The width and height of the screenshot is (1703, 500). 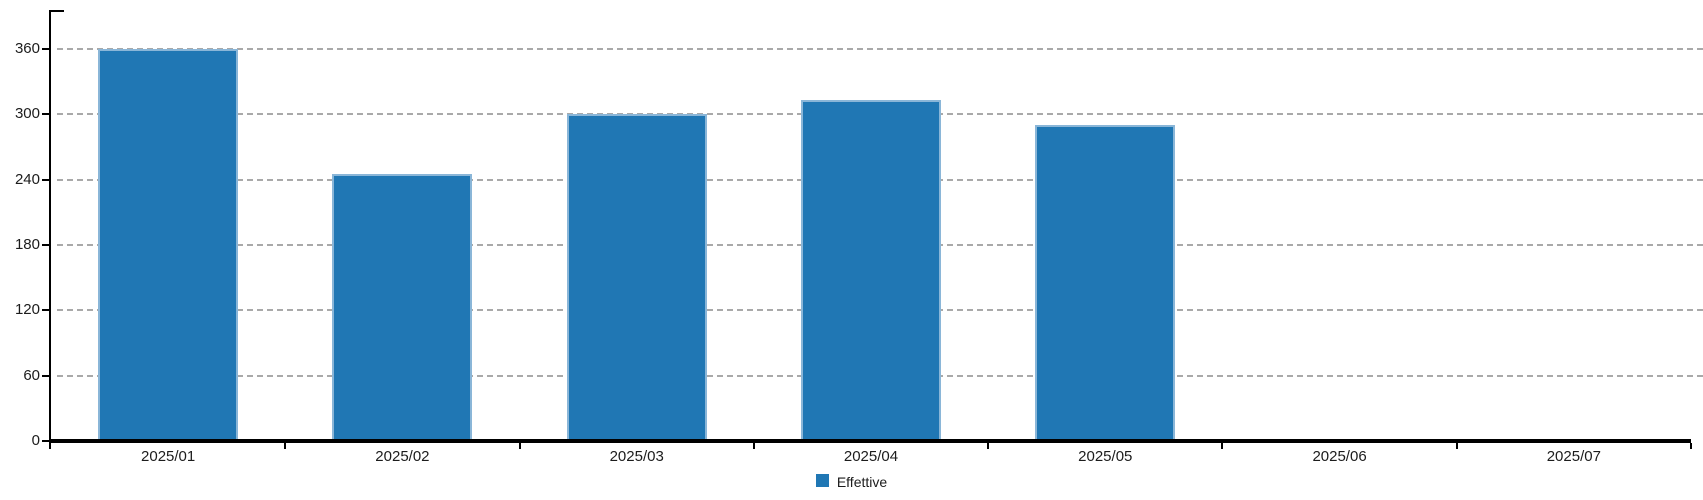 What do you see at coordinates (1573, 456) in the screenshot?
I see `x-axis-label: 2025/07` at bounding box center [1573, 456].